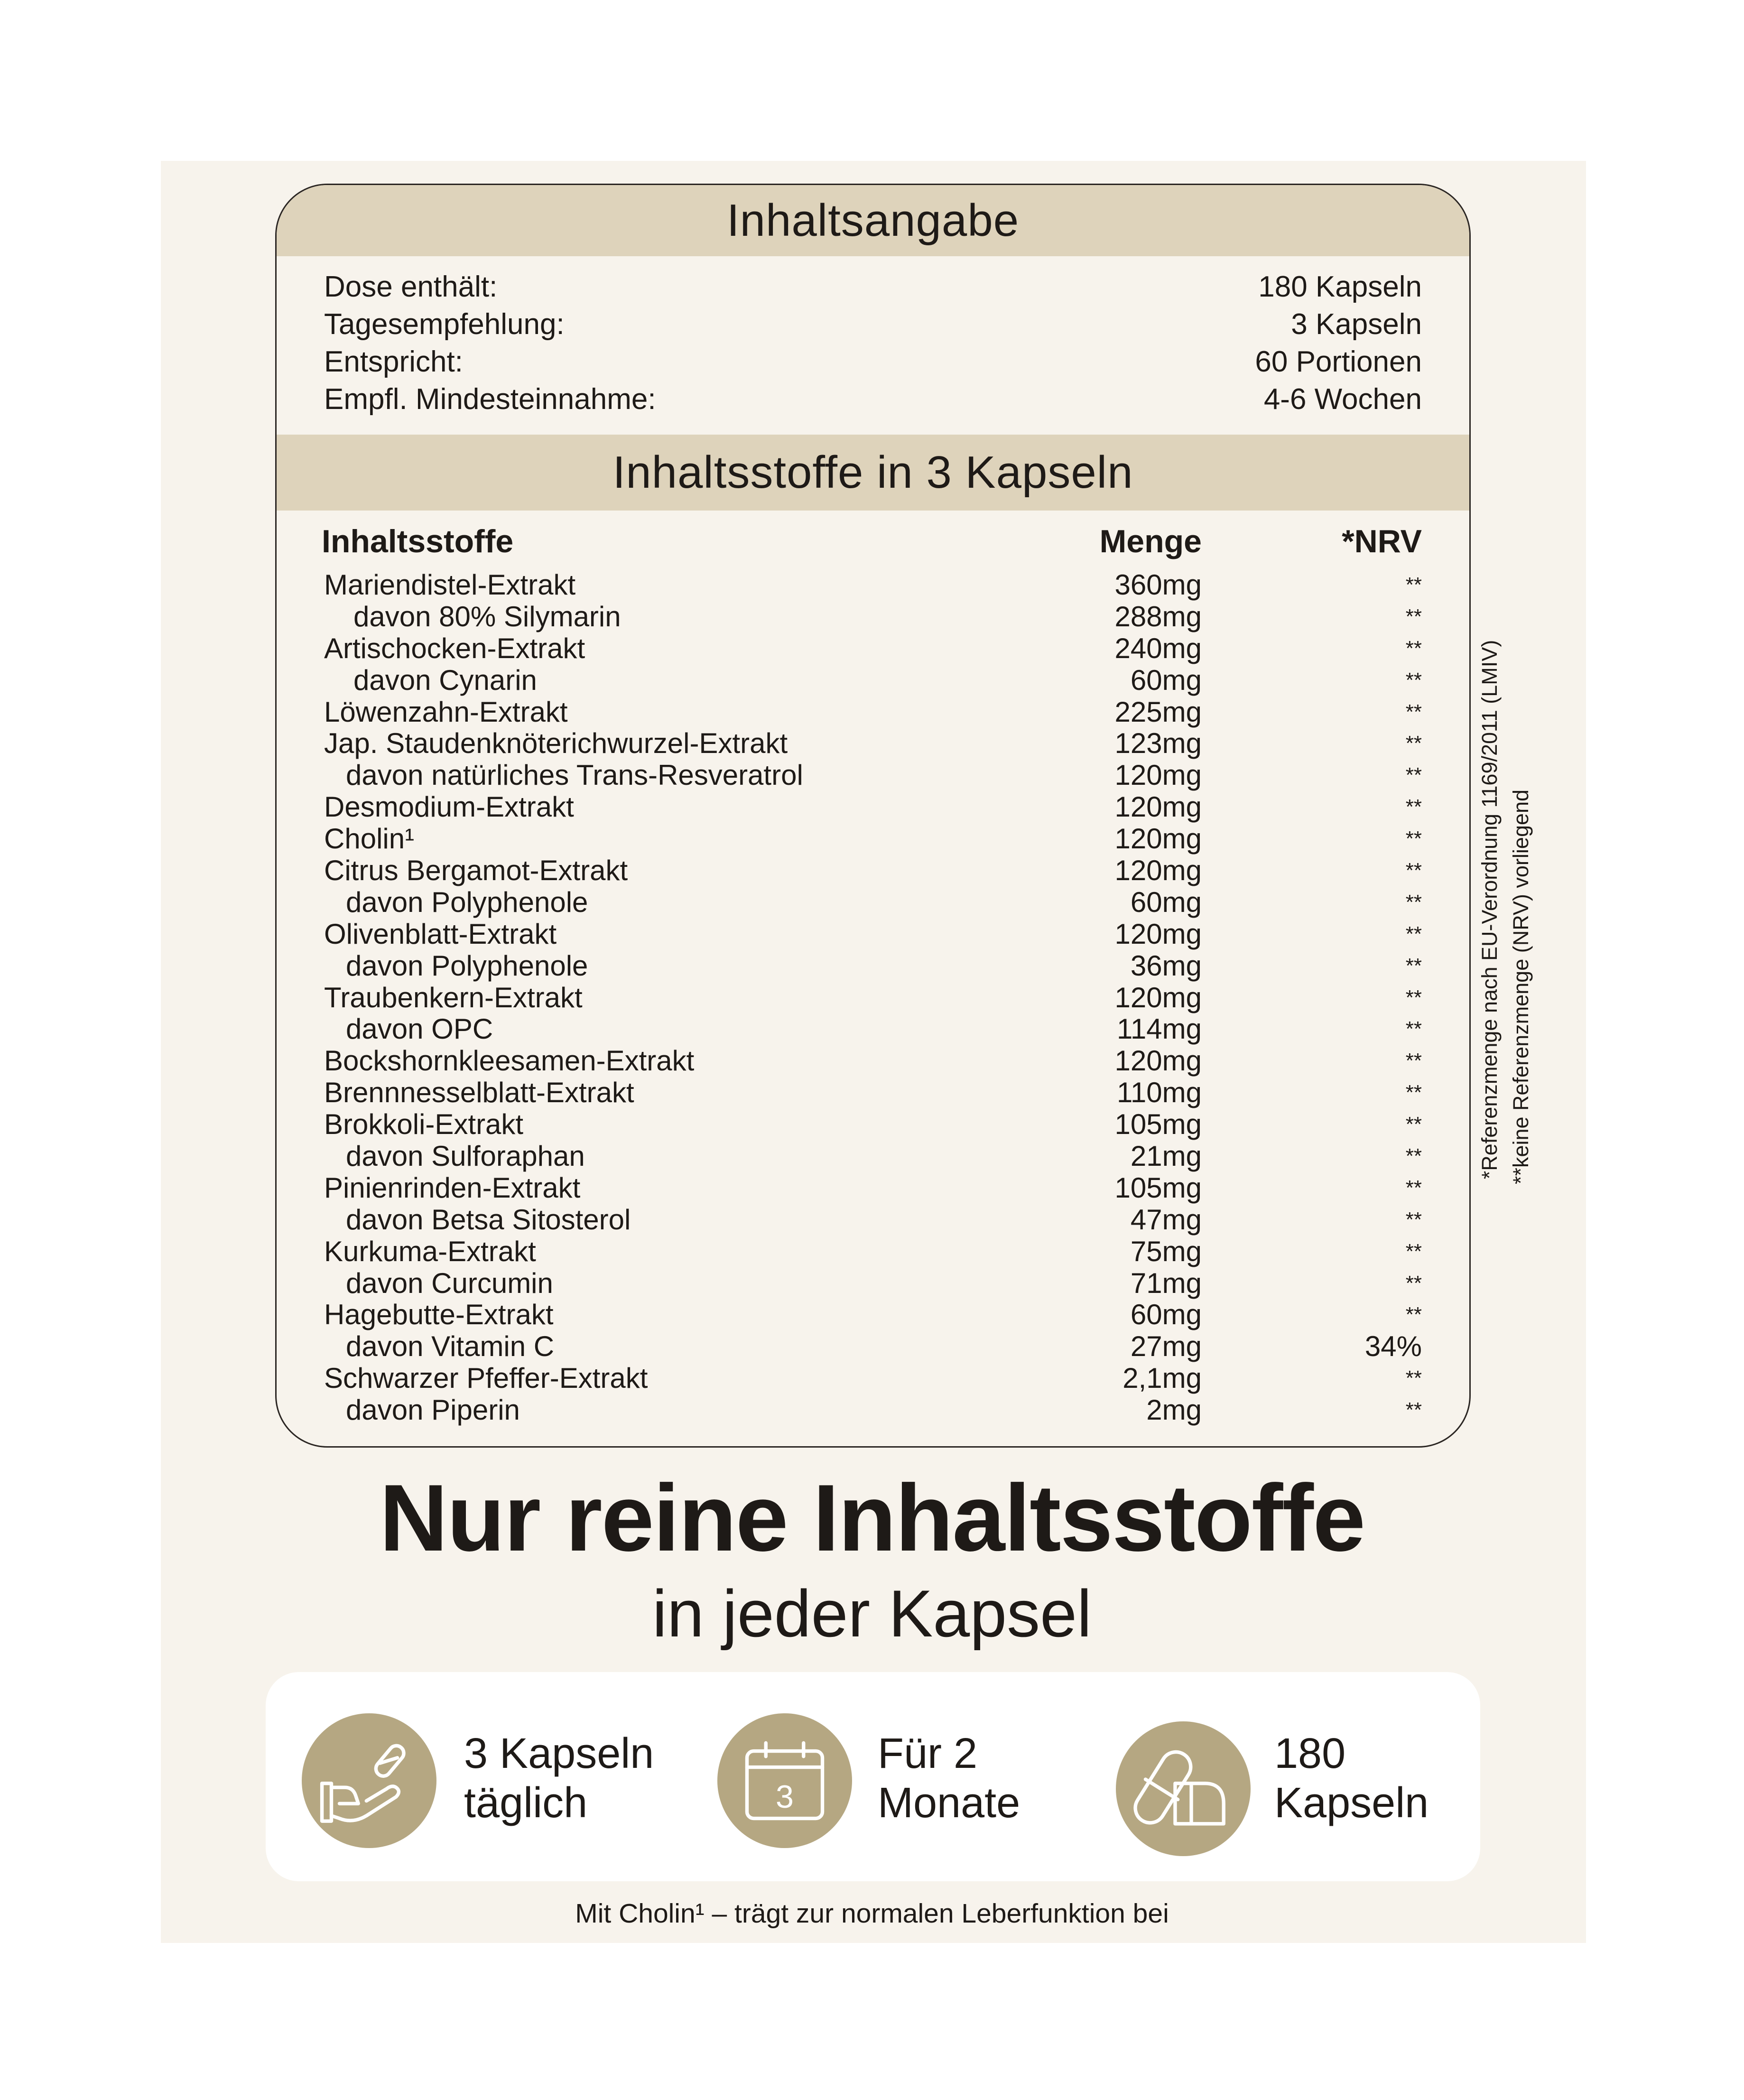  Describe the element at coordinates (1166, 1156) in the screenshot. I see `ingredient-amount: 21mg` at that location.